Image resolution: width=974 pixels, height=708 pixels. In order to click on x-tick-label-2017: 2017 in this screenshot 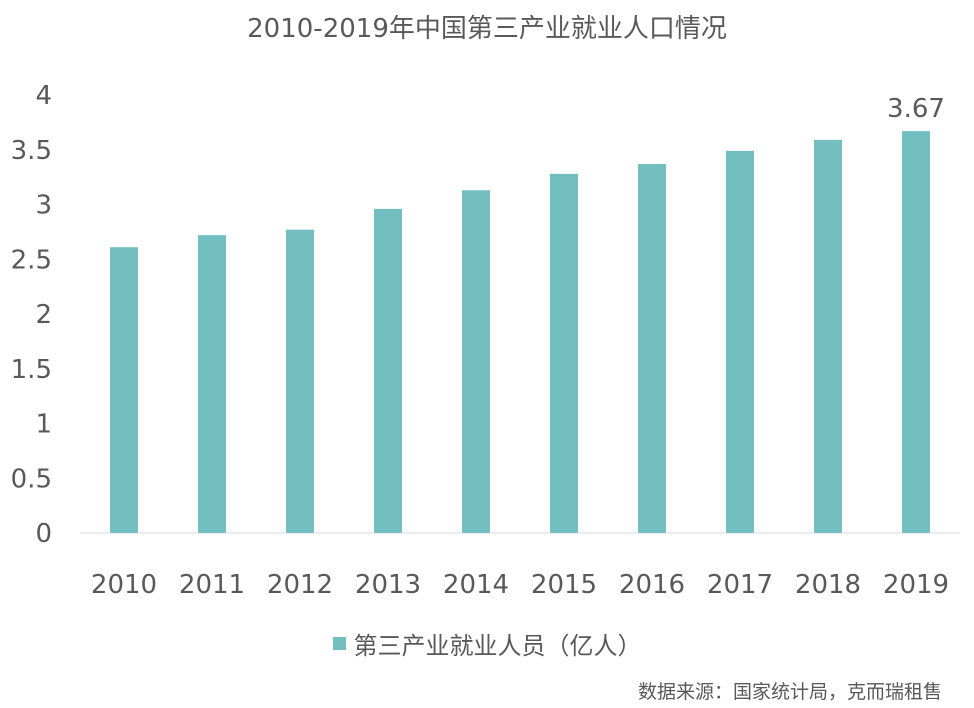, I will do `click(740, 585)`.